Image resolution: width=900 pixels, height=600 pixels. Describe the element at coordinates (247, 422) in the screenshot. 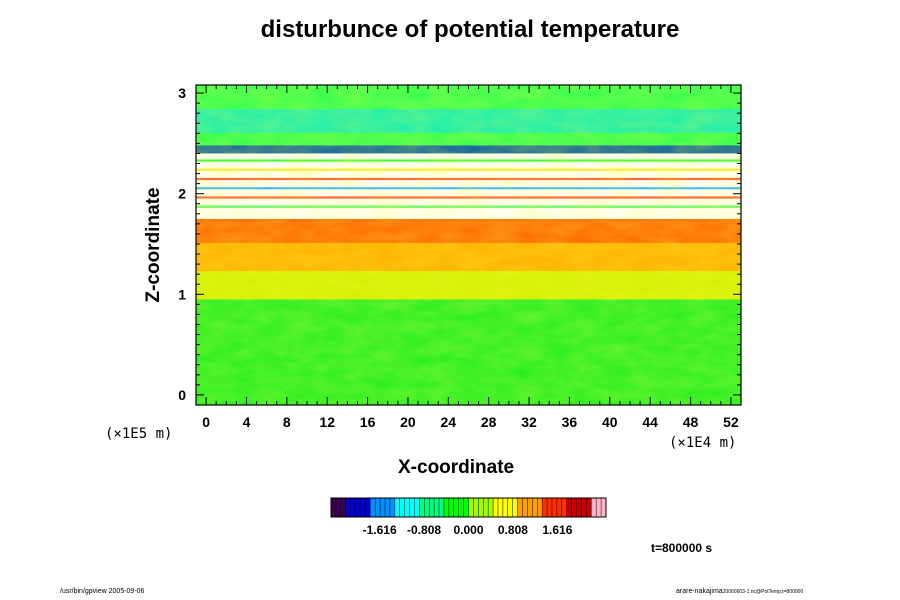

I see `x-tick-label: 4` at that location.